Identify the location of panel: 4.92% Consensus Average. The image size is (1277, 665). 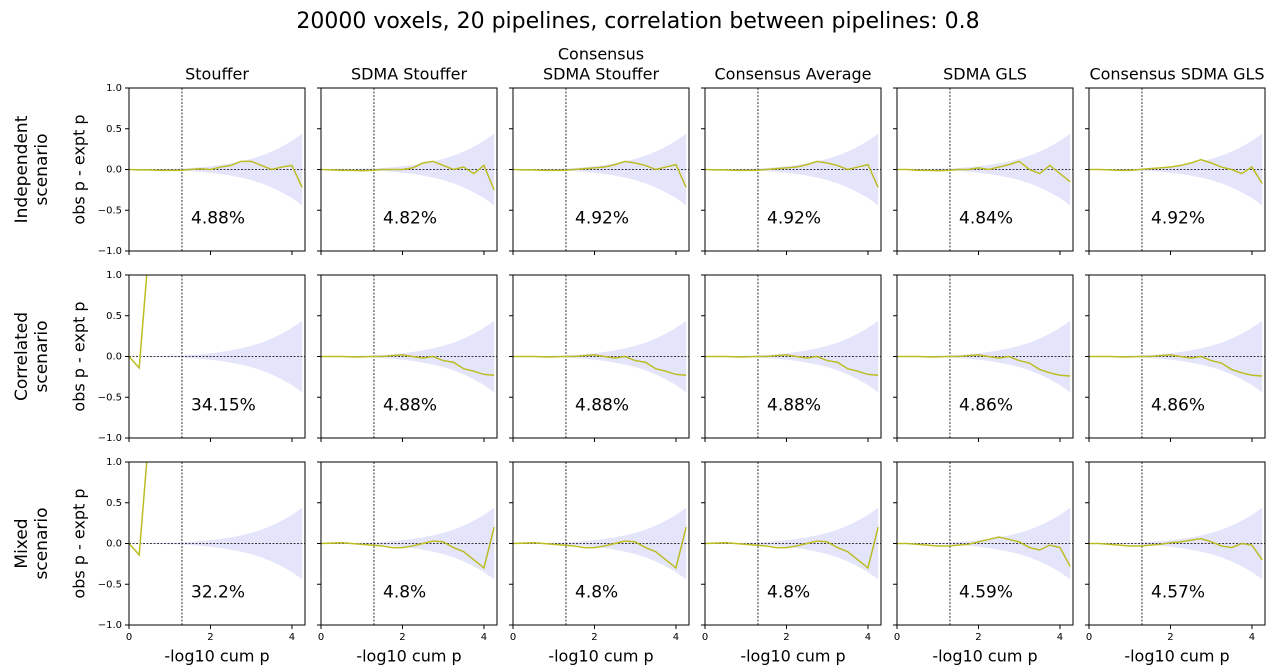
(791, 160).